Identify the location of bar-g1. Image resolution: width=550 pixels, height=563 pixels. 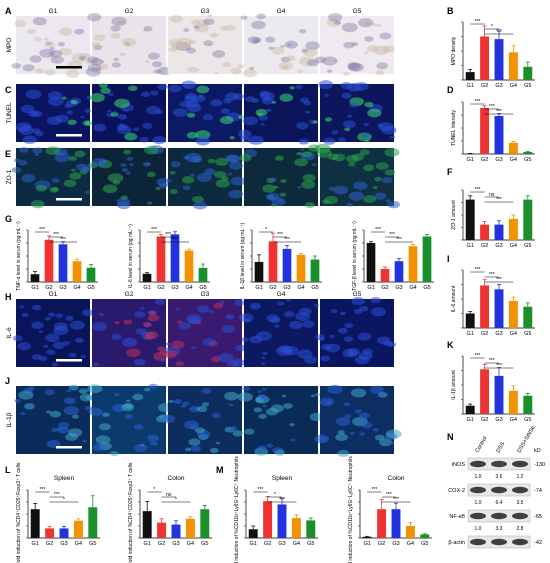
(367, 537).